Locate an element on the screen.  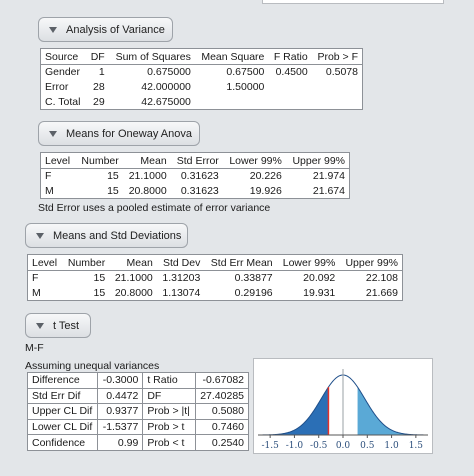
col-header: Sum of Squares is located at coordinates (151, 56).